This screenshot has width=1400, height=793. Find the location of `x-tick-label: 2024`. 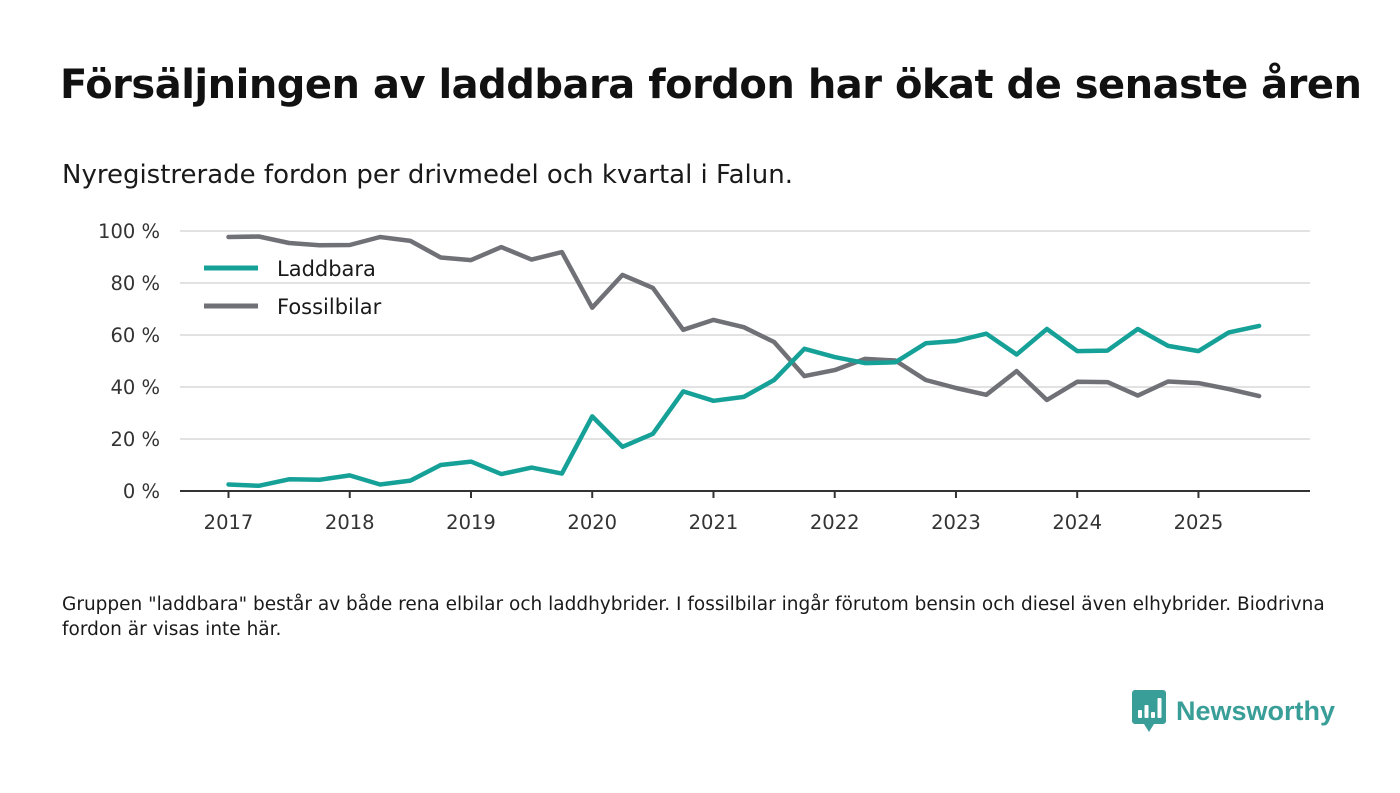

x-tick-label: 2024 is located at coordinates (1077, 522).